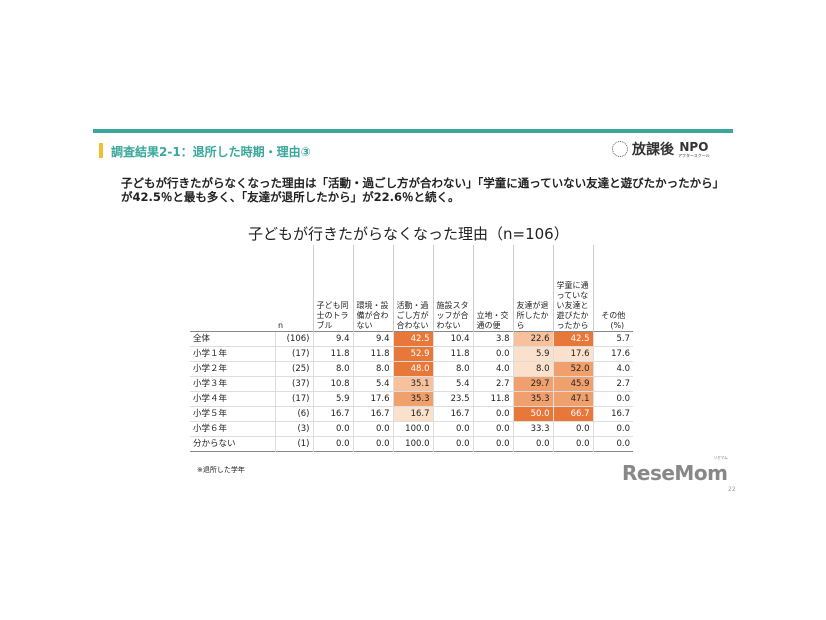  I want to click on page-number: 22, so click(732, 489).